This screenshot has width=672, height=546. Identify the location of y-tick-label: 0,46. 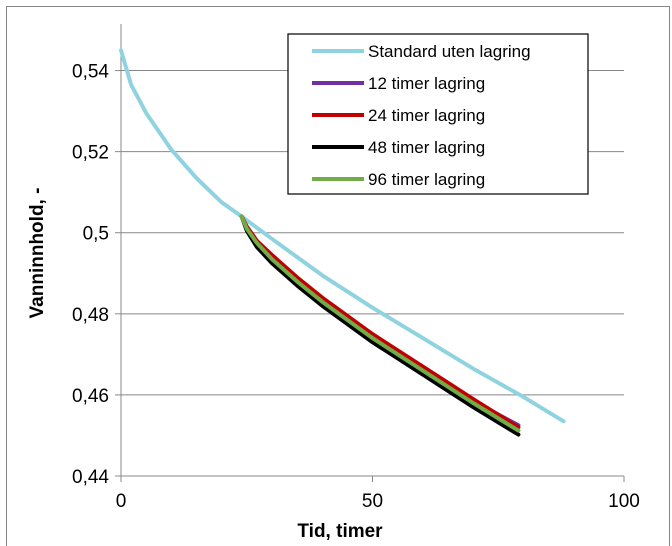
(90, 396).